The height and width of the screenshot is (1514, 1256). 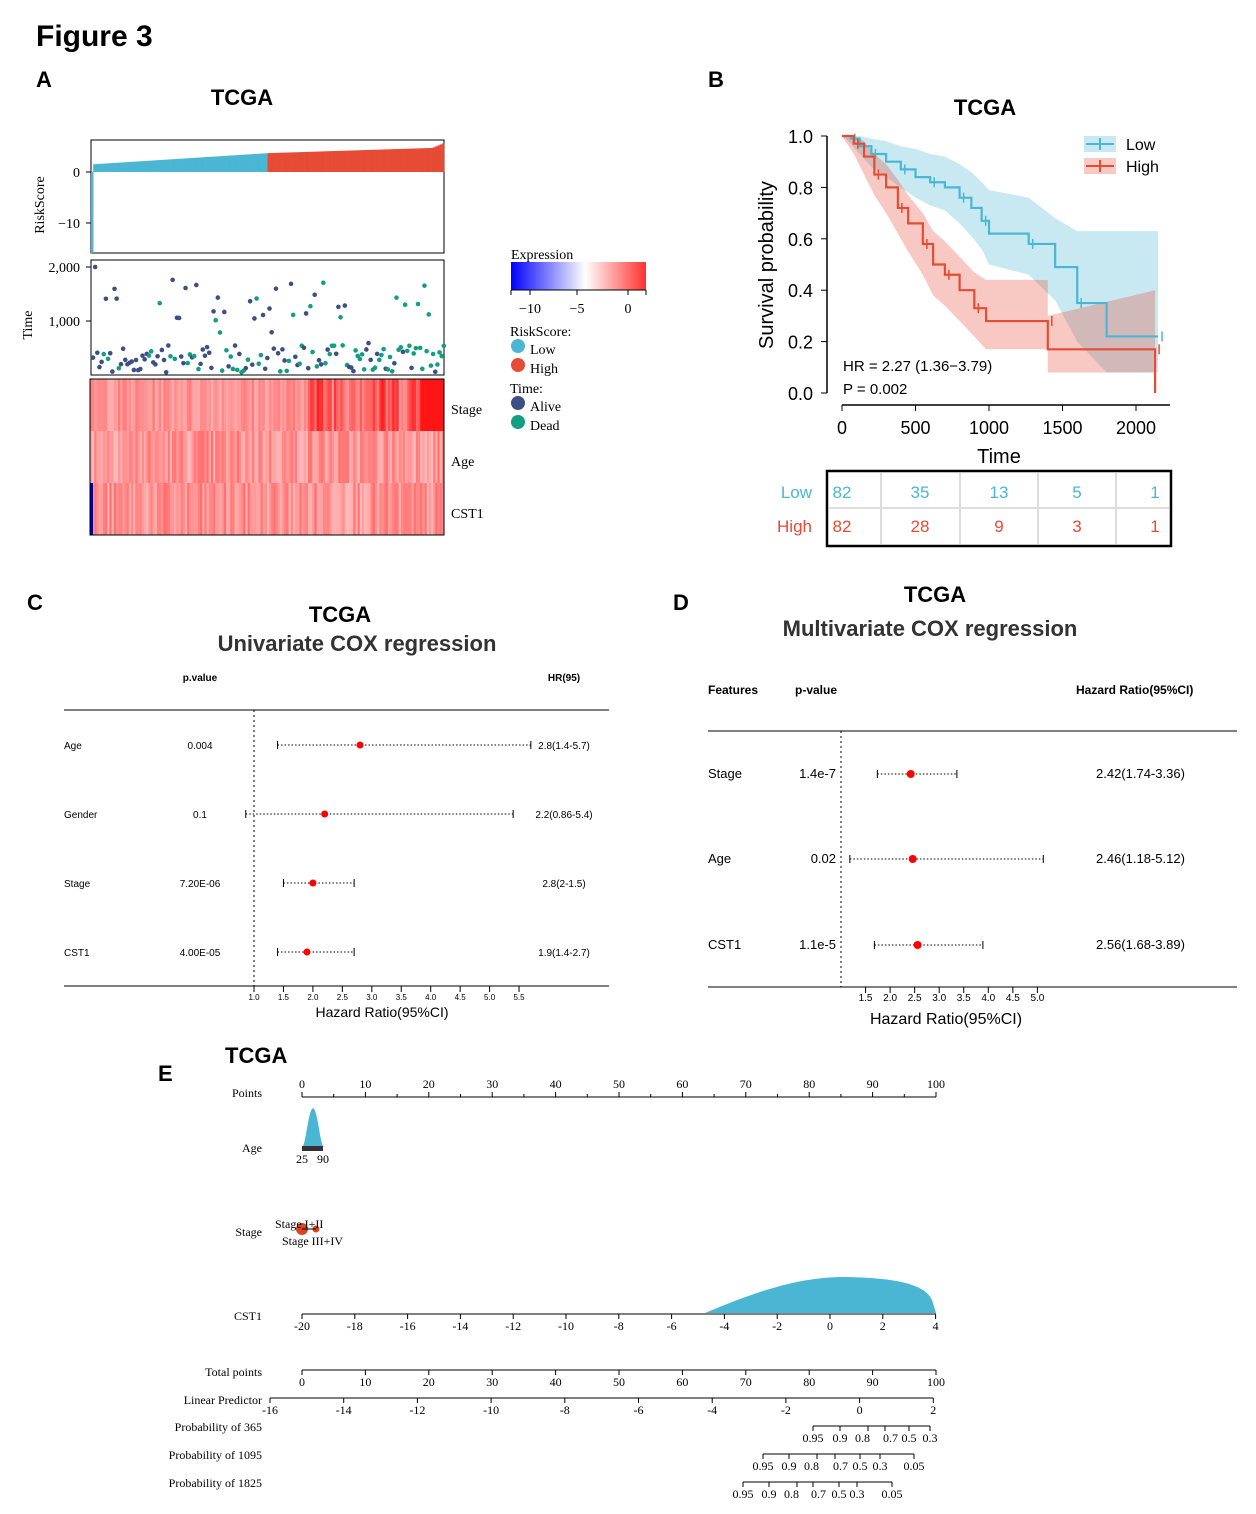 What do you see at coordinates (1154, 492) in the screenshot?
I see `risk-table-cell: 1` at bounding box center [1154, 492].